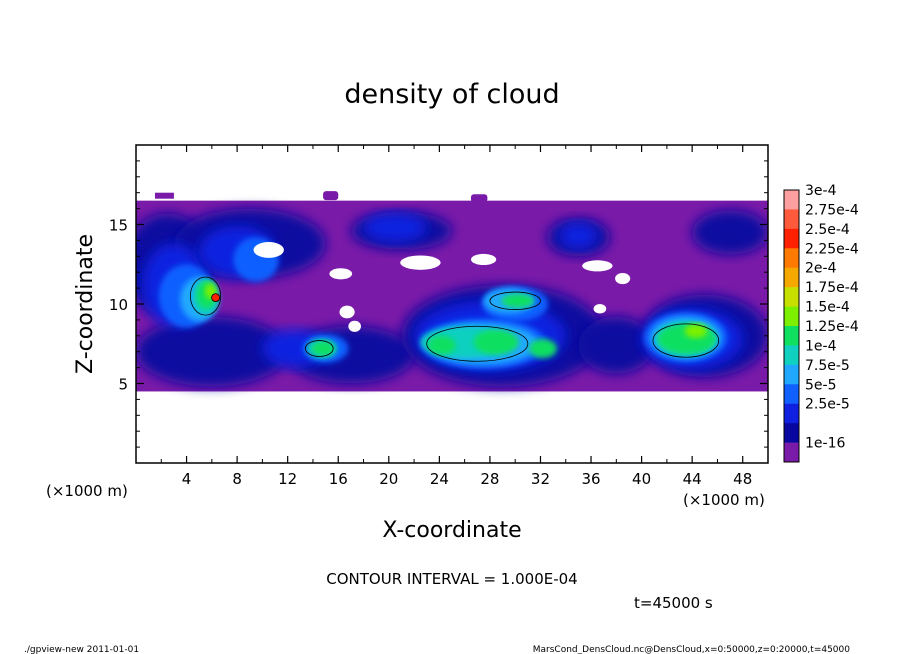 This screenshot has height=654, width=904. What do you see at coordinates (451, 579) in the screenshot?
I see `contour-interval-text: CONTOUR INTERVAL = 1.000E-04` at bounding box center [451, 579].